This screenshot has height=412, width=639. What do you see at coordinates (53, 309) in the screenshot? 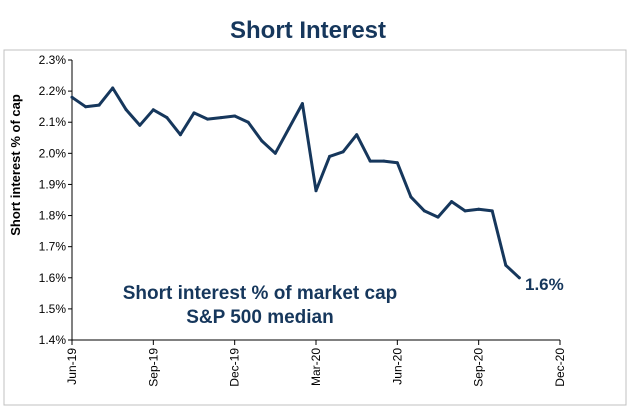
I see `y-tick-label: 1.5%` at bounding box center [53, 309].